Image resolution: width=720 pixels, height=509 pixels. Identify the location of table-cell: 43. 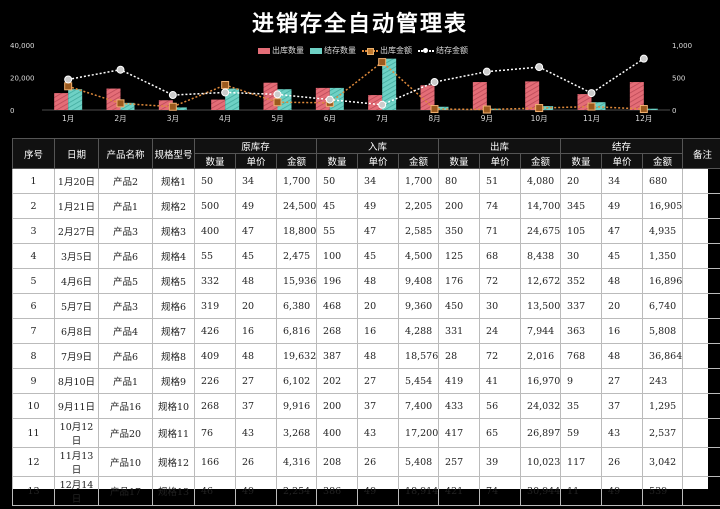
(378, 433).